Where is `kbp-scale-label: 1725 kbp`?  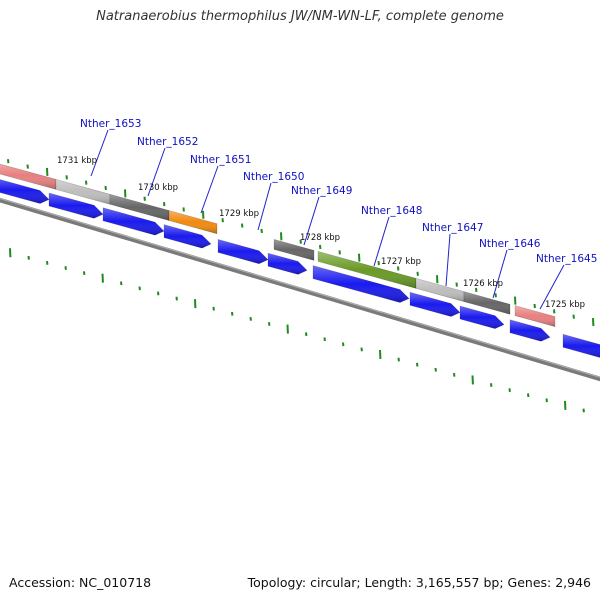
kbp-scale-label: 1725 kbp is located at coordinates (565, 305).